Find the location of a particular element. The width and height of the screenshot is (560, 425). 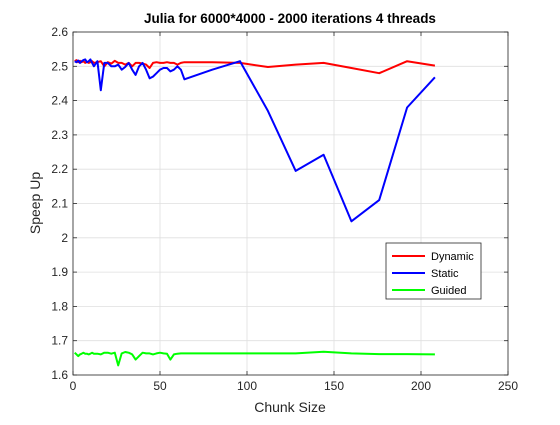

x-tick-label: 200 is located at coordinates (421, 386).